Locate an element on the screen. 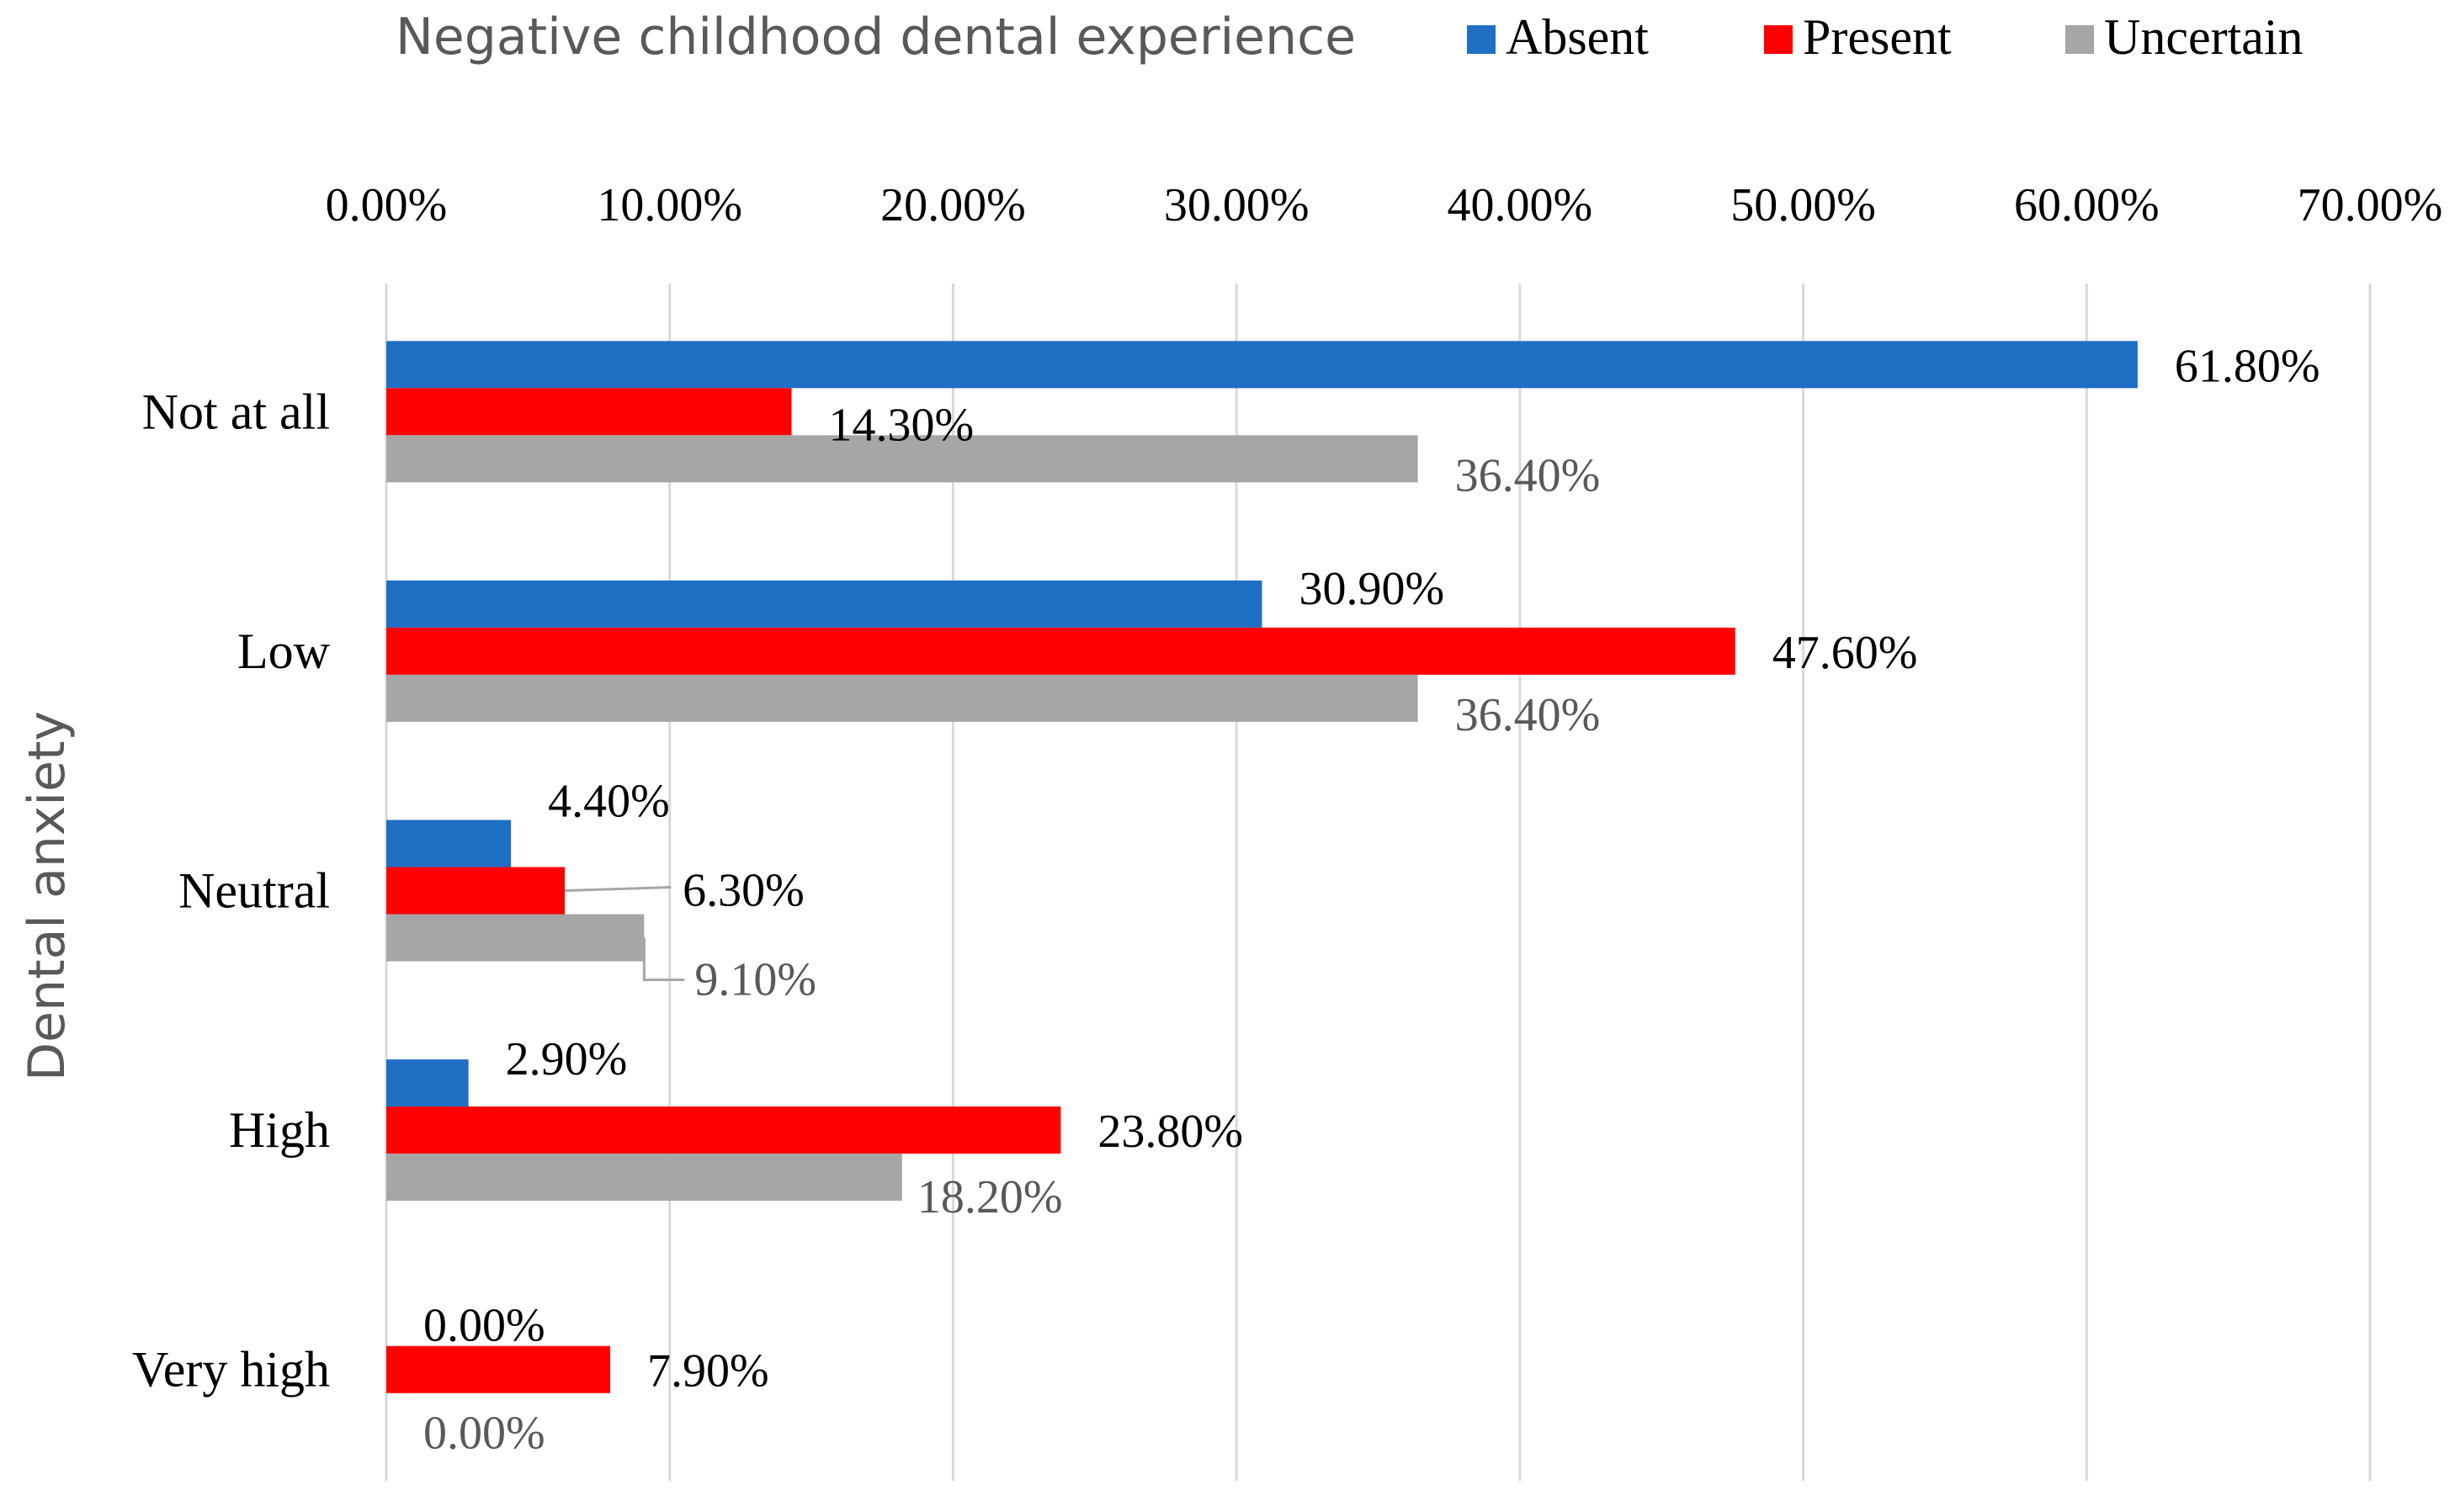 This screenshot has width=2455, height=1512. category-label: Neutral is located at coordinates (254, 891).